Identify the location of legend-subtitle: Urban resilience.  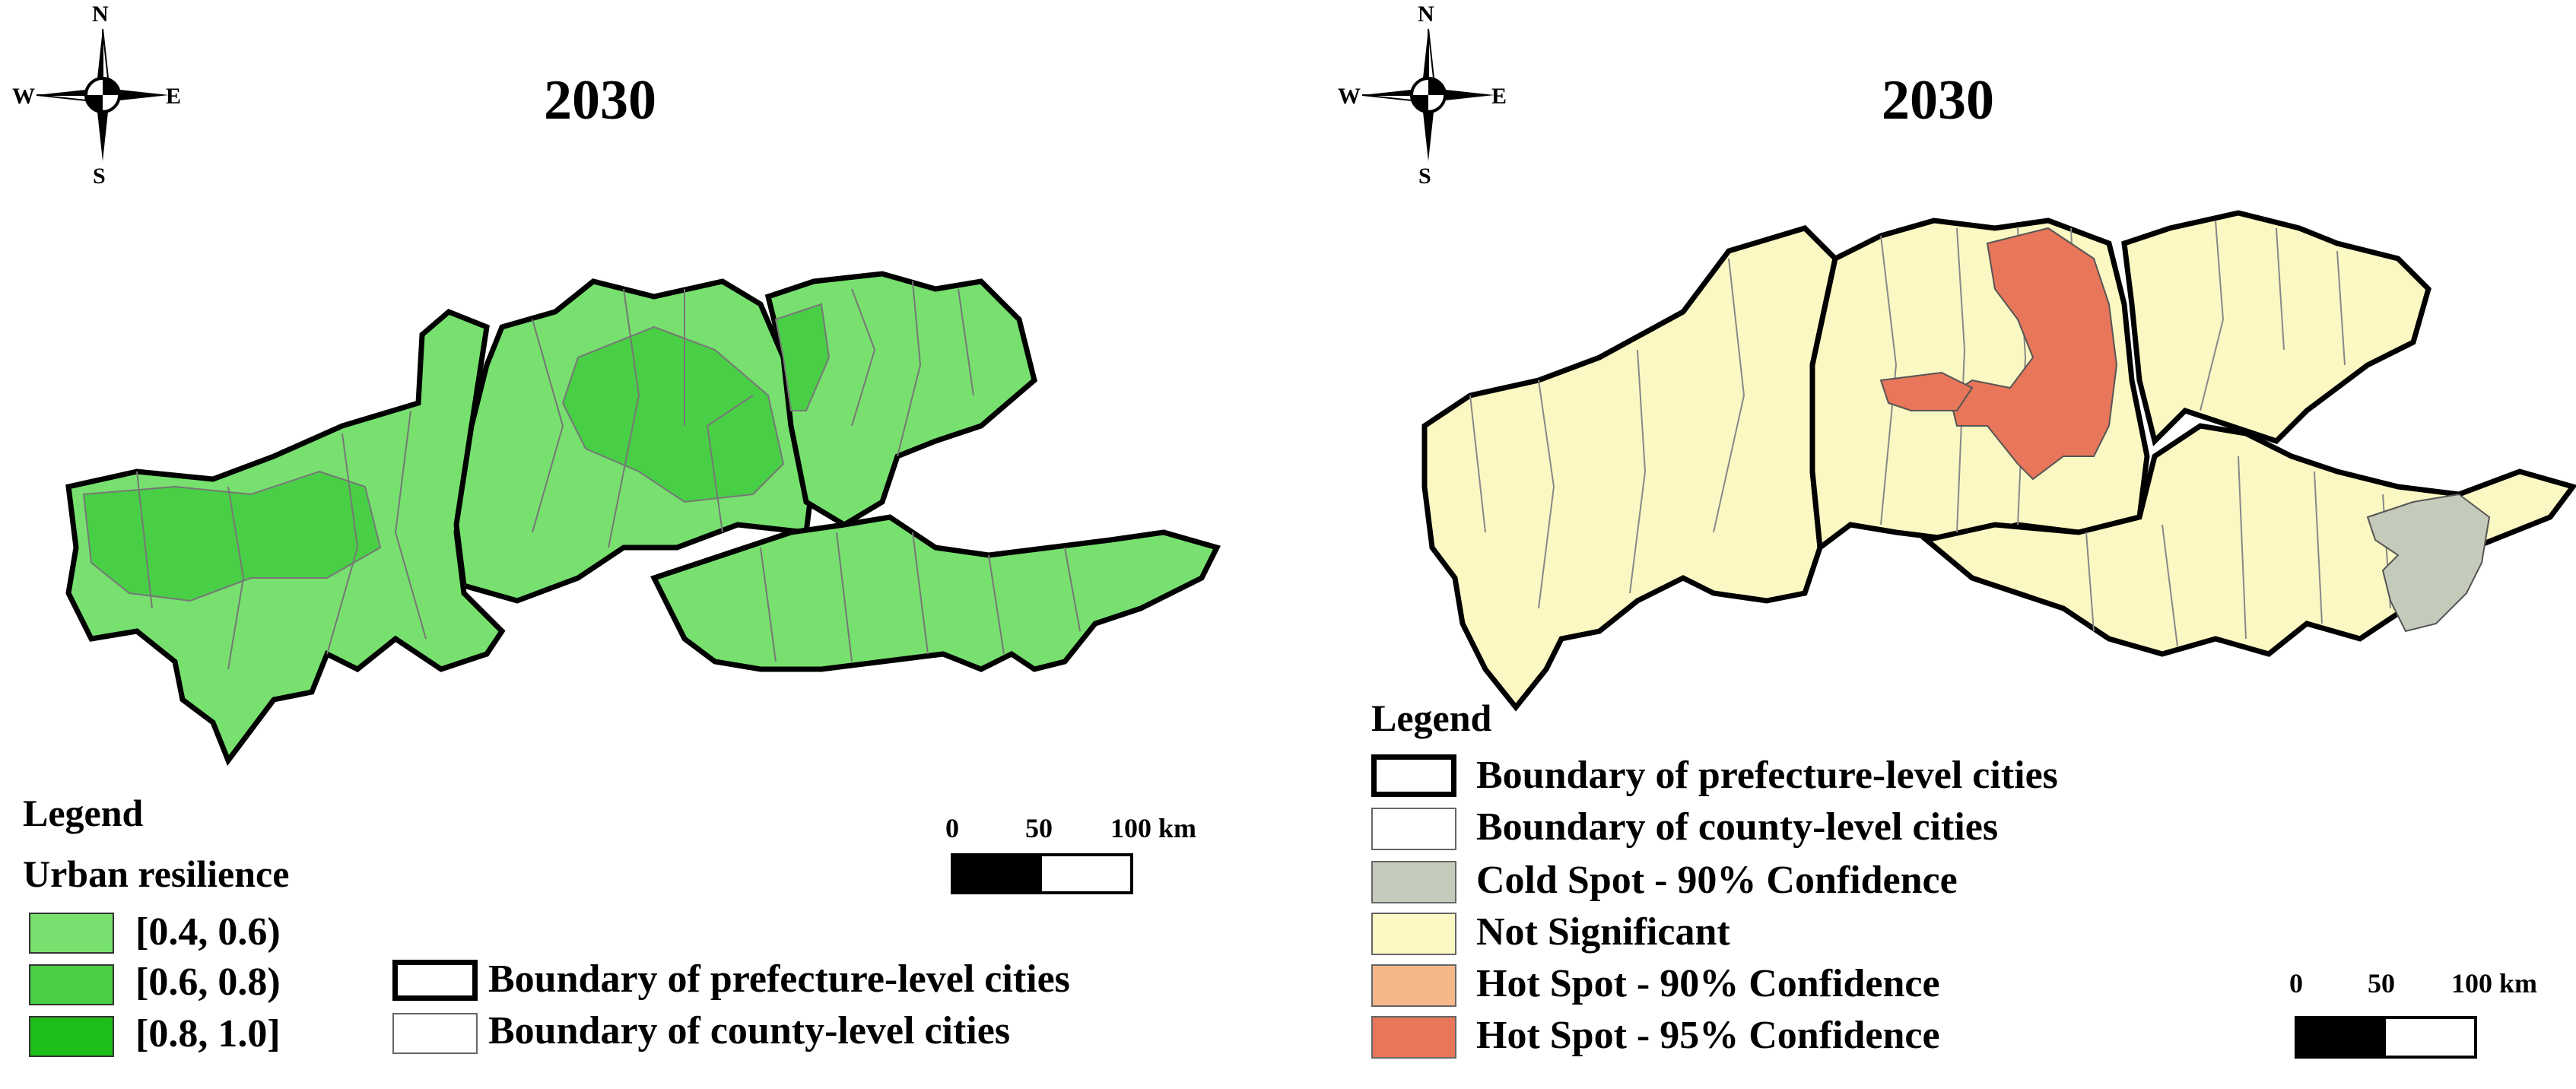
(156, 874).